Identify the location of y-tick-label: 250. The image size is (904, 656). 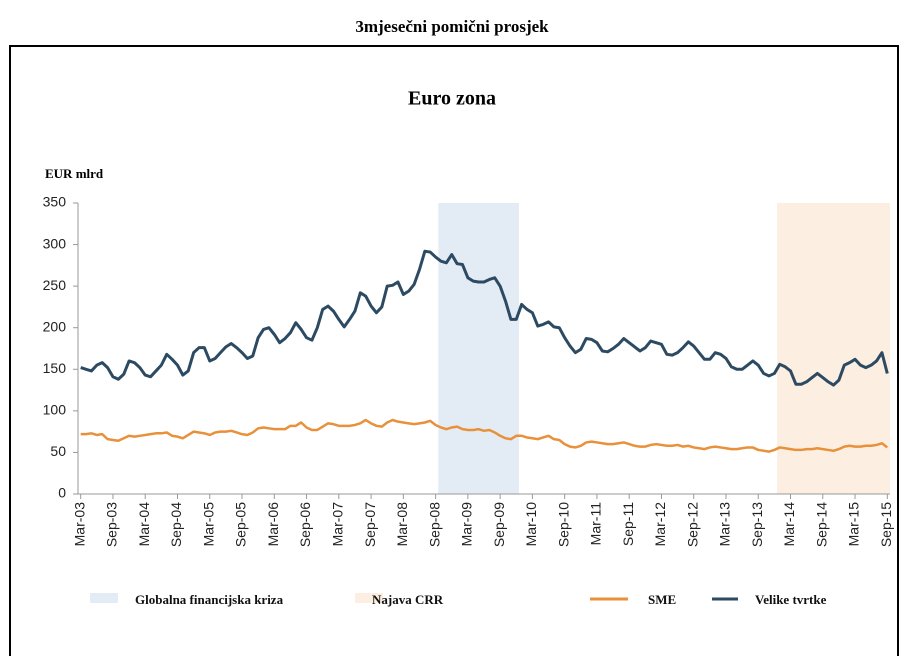
(55, 285).